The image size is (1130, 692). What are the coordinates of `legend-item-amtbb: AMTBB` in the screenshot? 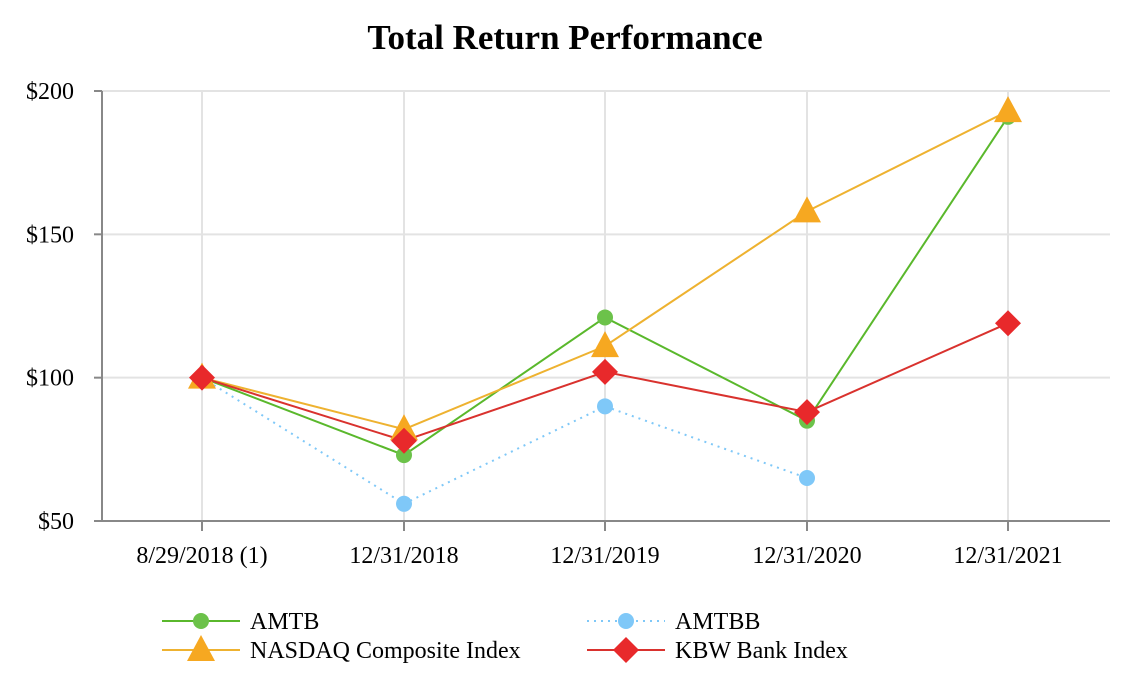 It's located at (673, 622).